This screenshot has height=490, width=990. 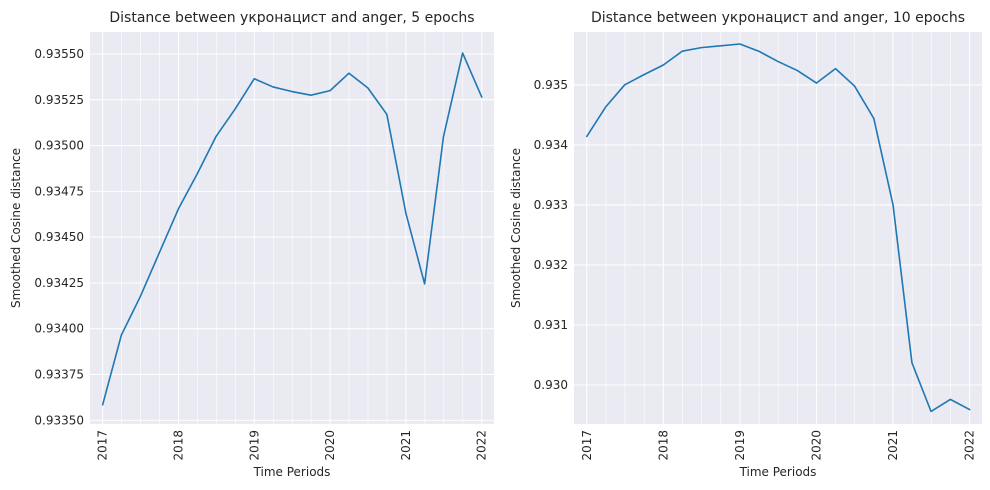 What do you see at coordinates (59, 375) in the screenshot?
I see `y-tick-label: 0.93375` at bounding box center [59, 375].